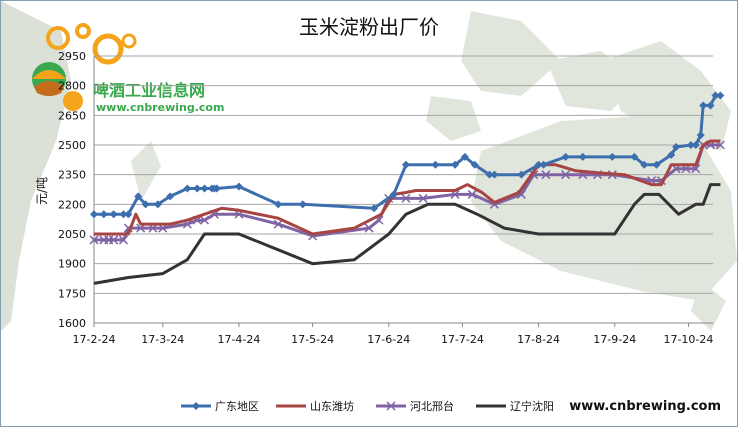 Image resolution: width=738 pixels, height=427 pixels. I want to click on x-tick-label: 17-10-24, so click(688, 339).